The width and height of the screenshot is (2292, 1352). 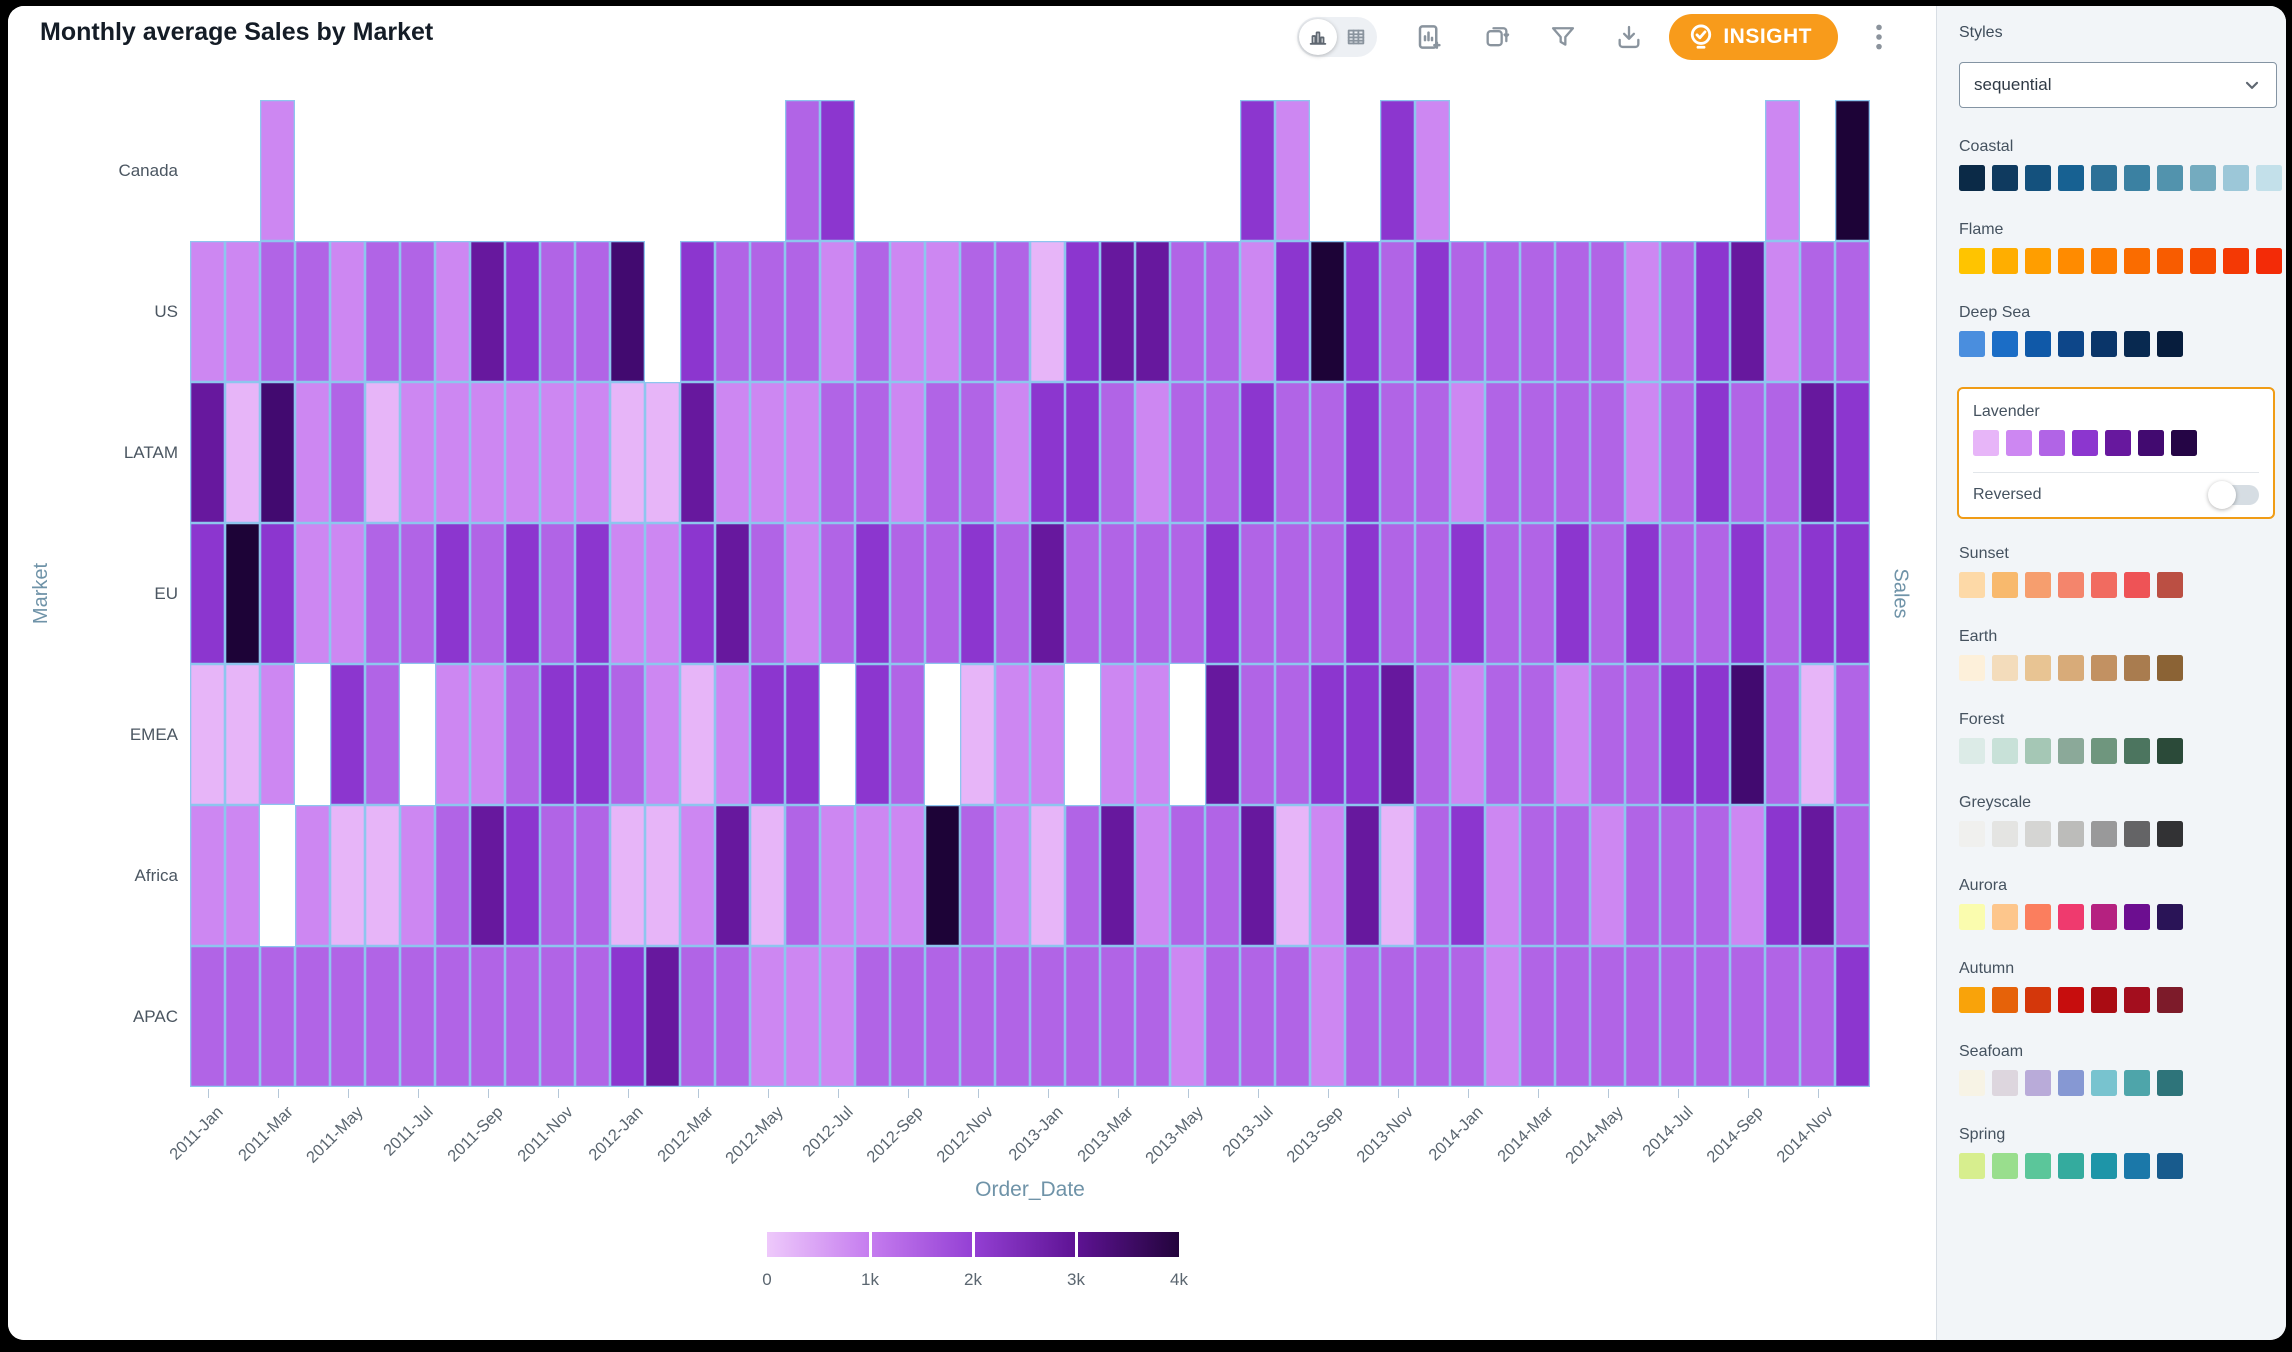 What do you see at coordinates (2122, 1152) in the screenshot?
I see `palette-option-spring: Spring` at bounding box center [2122, 1152].